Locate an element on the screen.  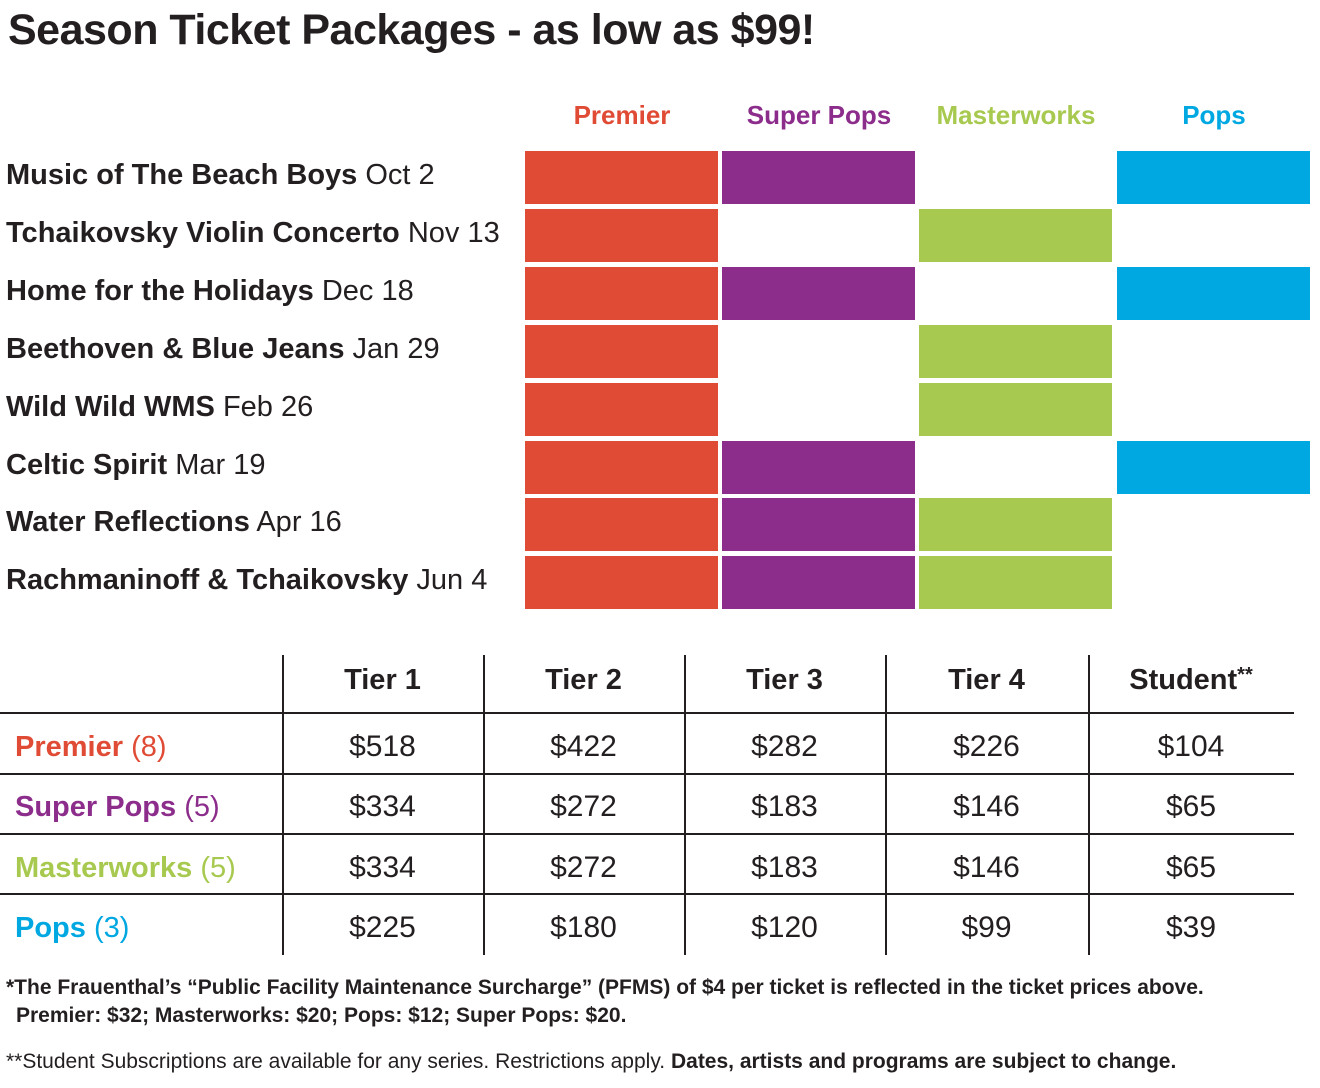
event-date: Jun 4 is located at coordinates (452, 580).